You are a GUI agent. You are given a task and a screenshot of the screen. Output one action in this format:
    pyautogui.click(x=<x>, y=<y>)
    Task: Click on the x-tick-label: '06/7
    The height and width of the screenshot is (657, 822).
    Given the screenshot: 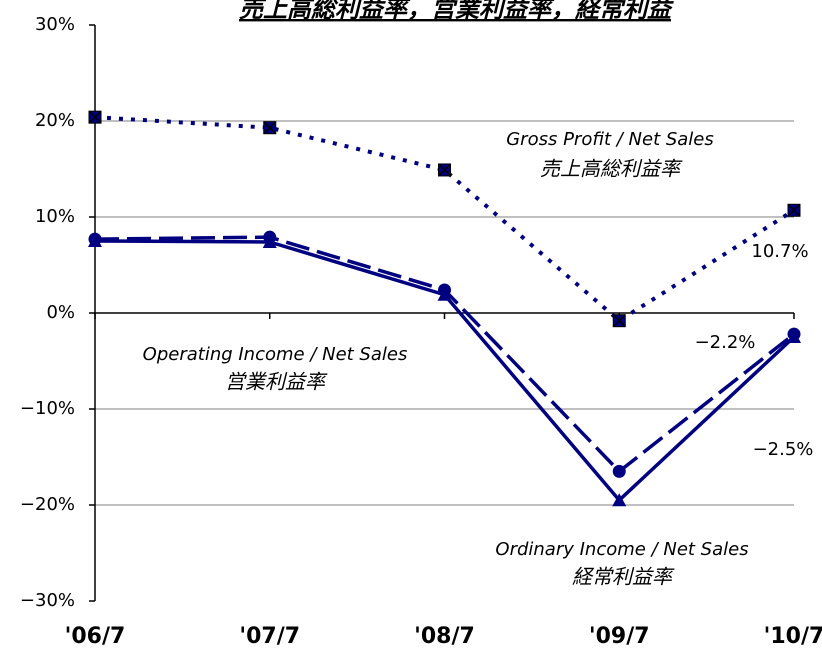 What is the action you would take?
    pyautogui.click(x=95, y=636)
    